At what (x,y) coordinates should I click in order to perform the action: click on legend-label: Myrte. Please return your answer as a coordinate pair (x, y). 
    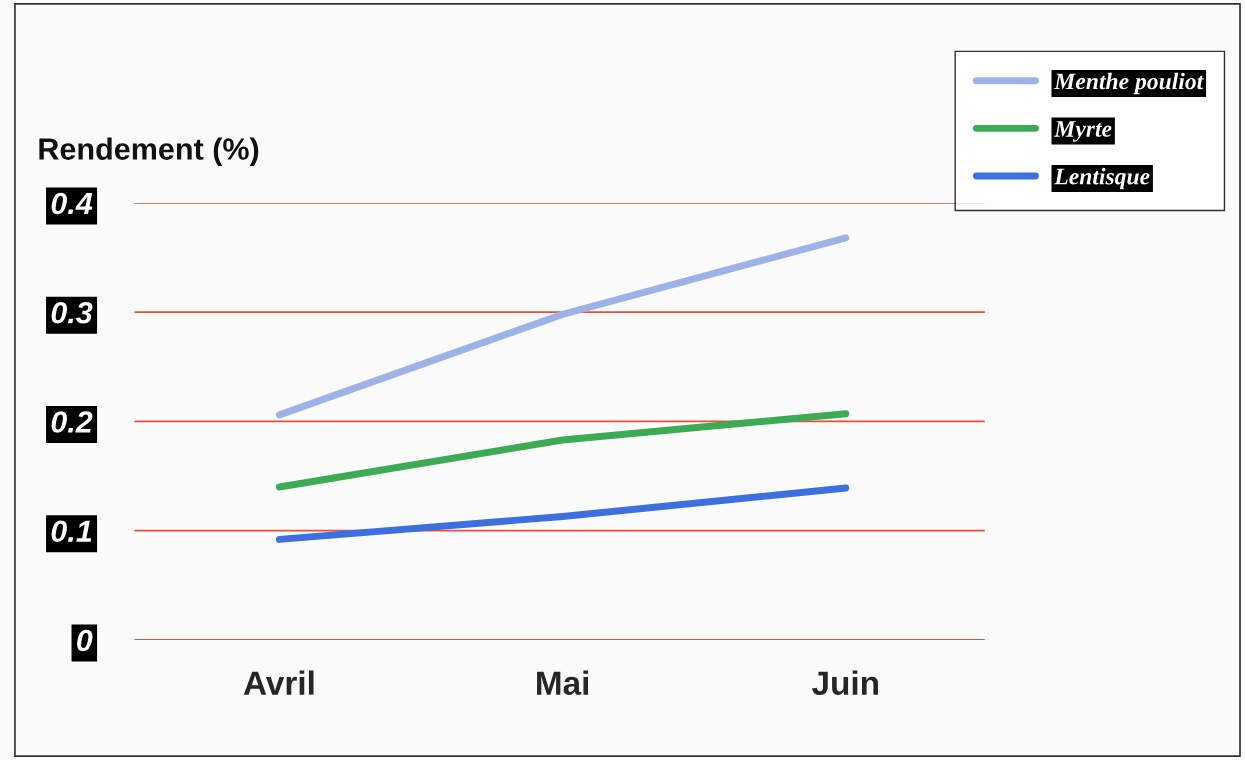
    Looking at the image, I should click on (1083, 131).